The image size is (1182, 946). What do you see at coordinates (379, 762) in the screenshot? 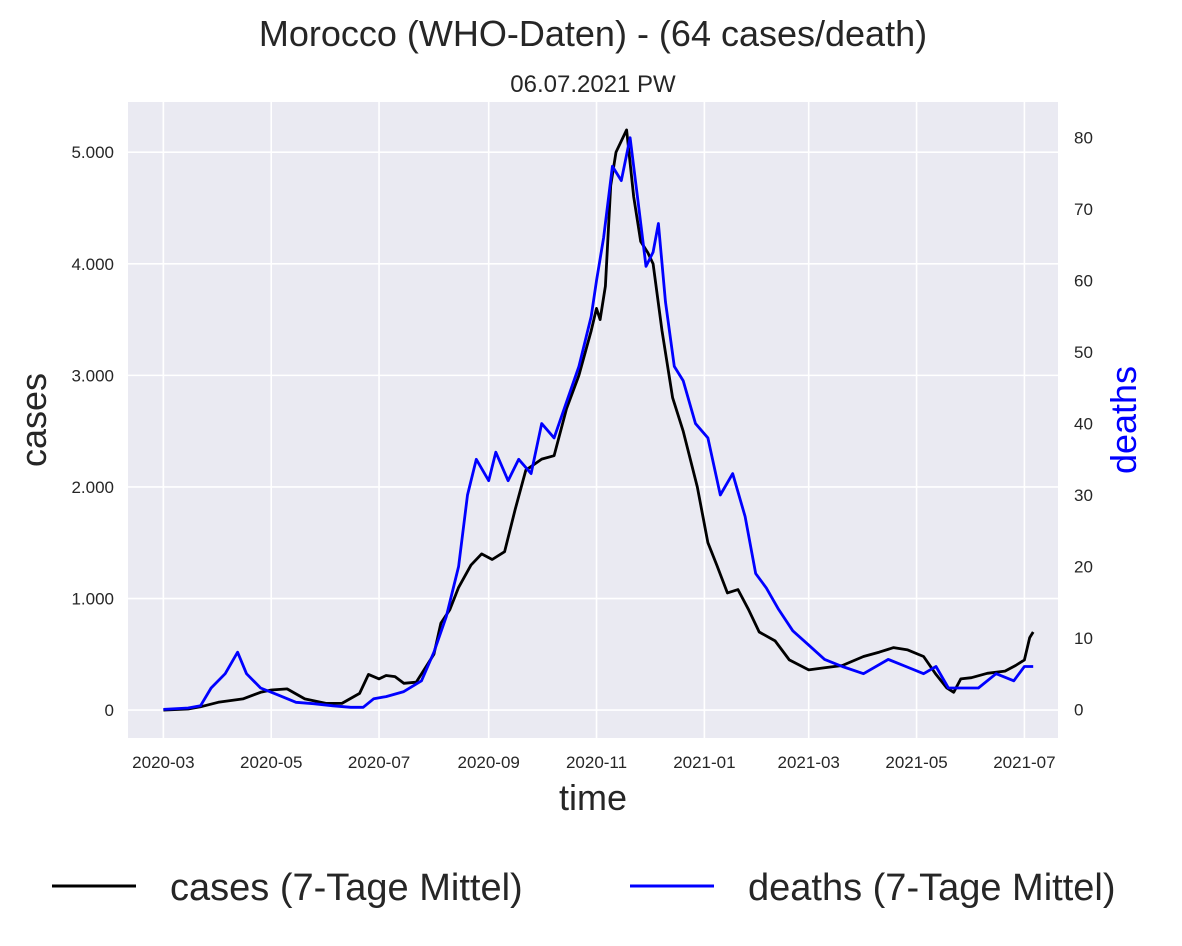
I see `x-tick-label-2: 2020-07` at bounding box center [379, 762].